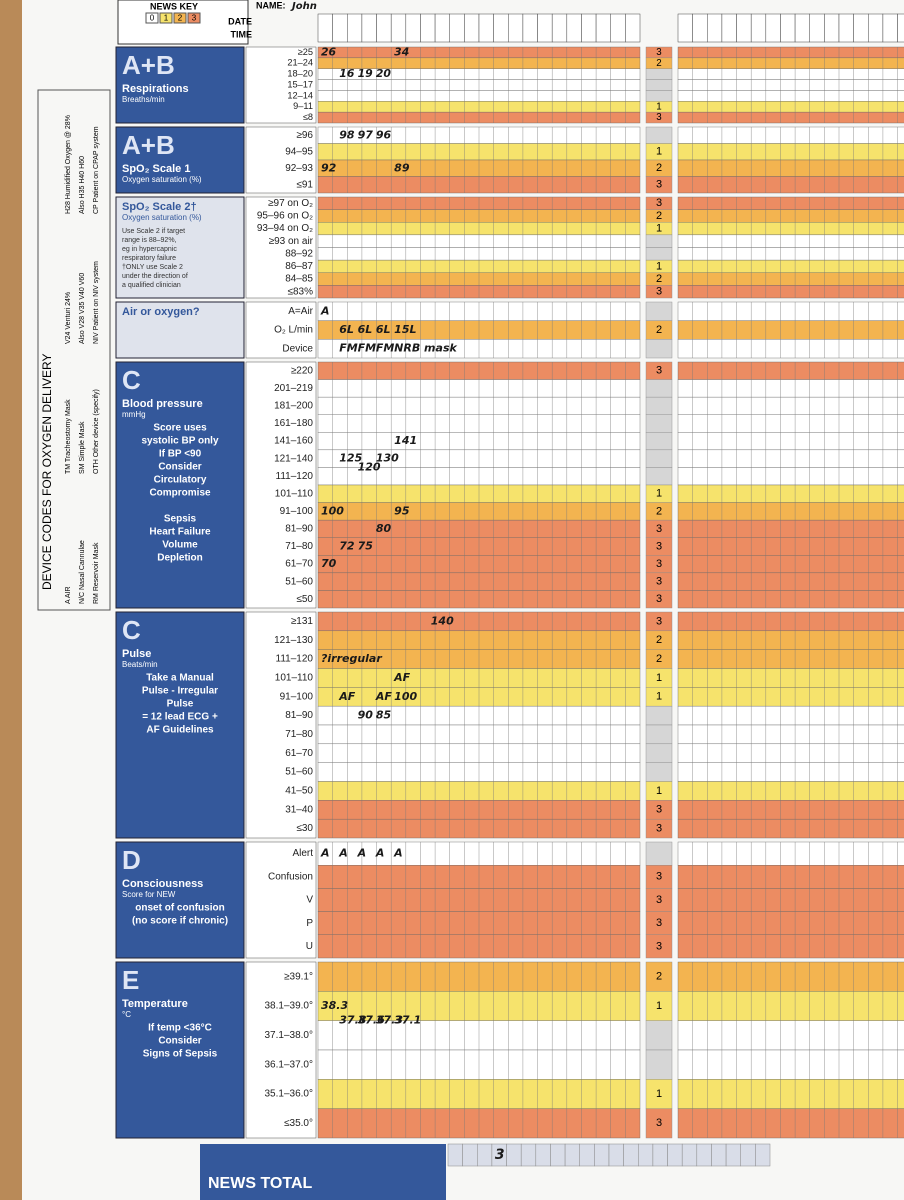 This screenshot has height=1200, width=904. Describe the element at coordinates (131, 380) in the screenshot. I see `section-letter: C` at that location.